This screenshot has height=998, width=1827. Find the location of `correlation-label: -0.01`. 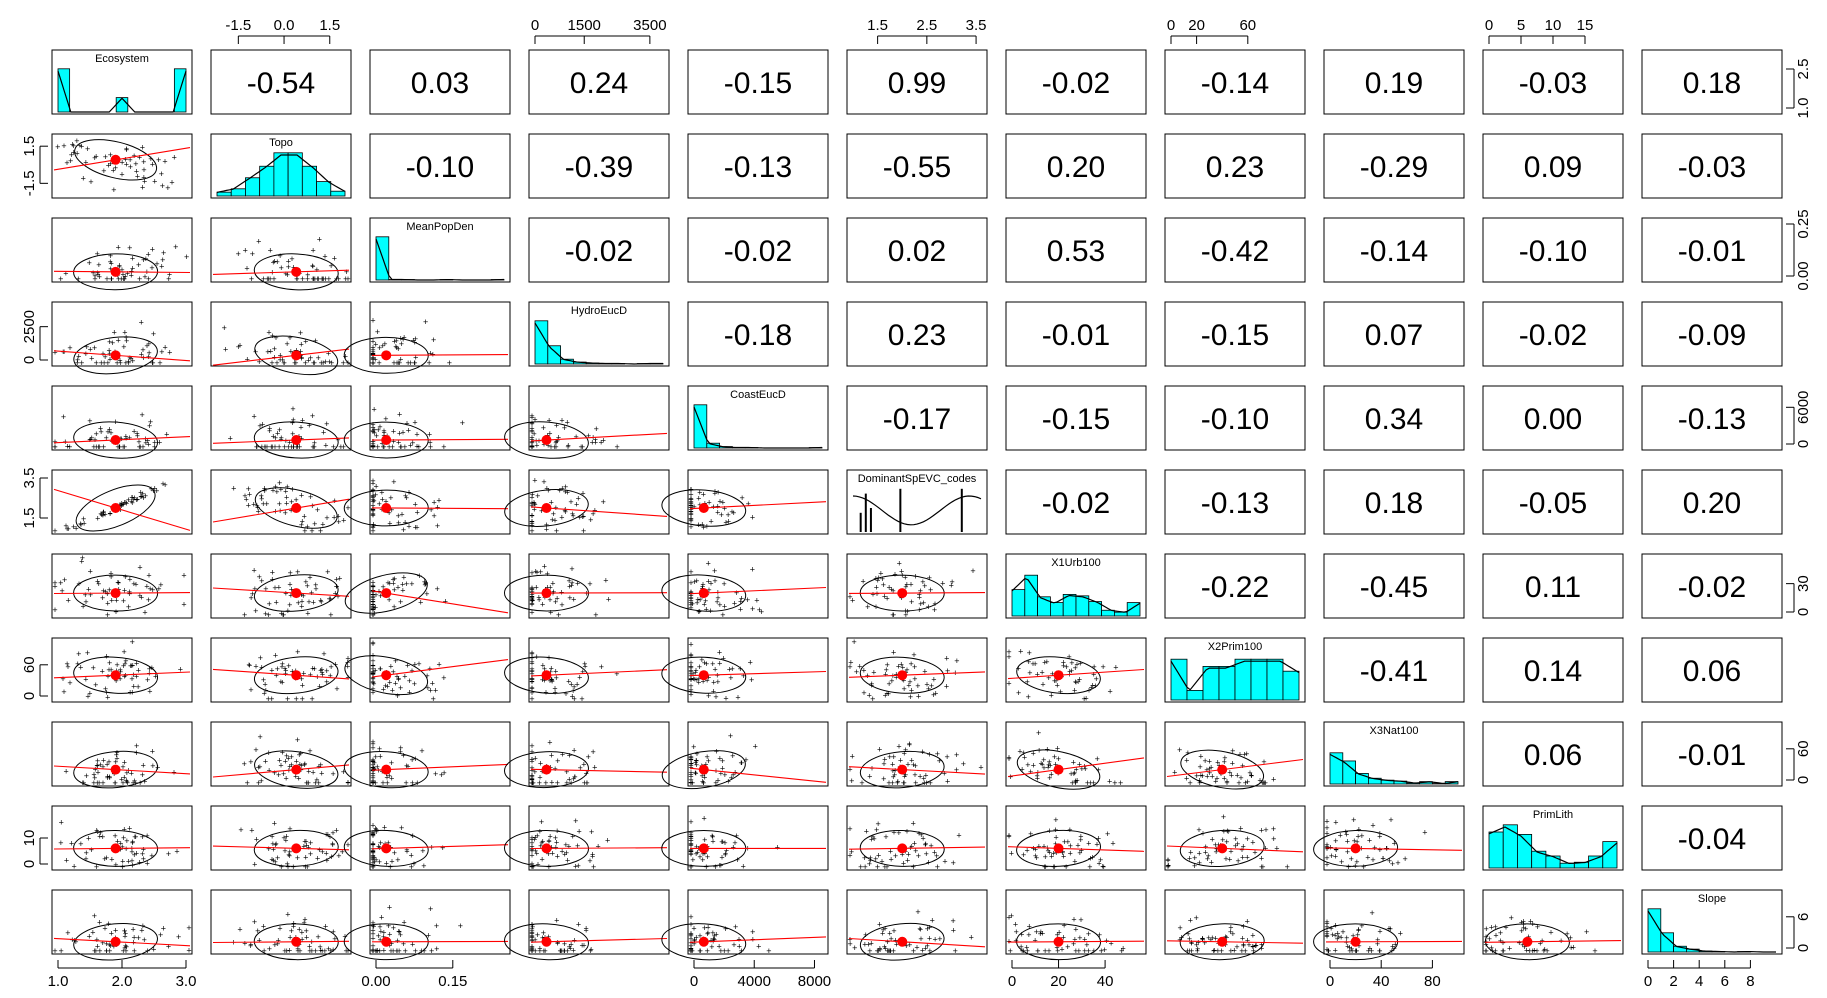

correlation-label: -0.01 is located at coordinates (1712, 755).